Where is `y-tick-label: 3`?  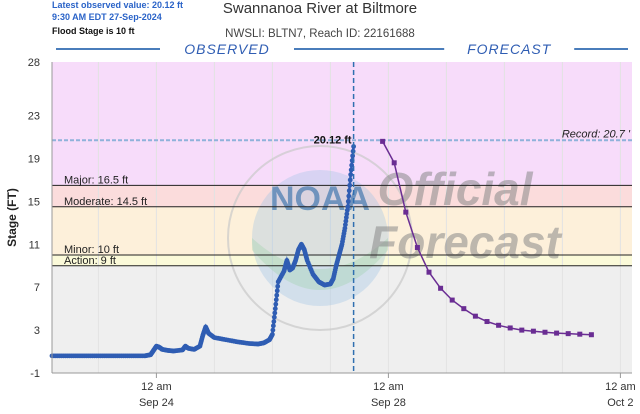 y-tick-label: 3 is located at coordinates (37, 331).